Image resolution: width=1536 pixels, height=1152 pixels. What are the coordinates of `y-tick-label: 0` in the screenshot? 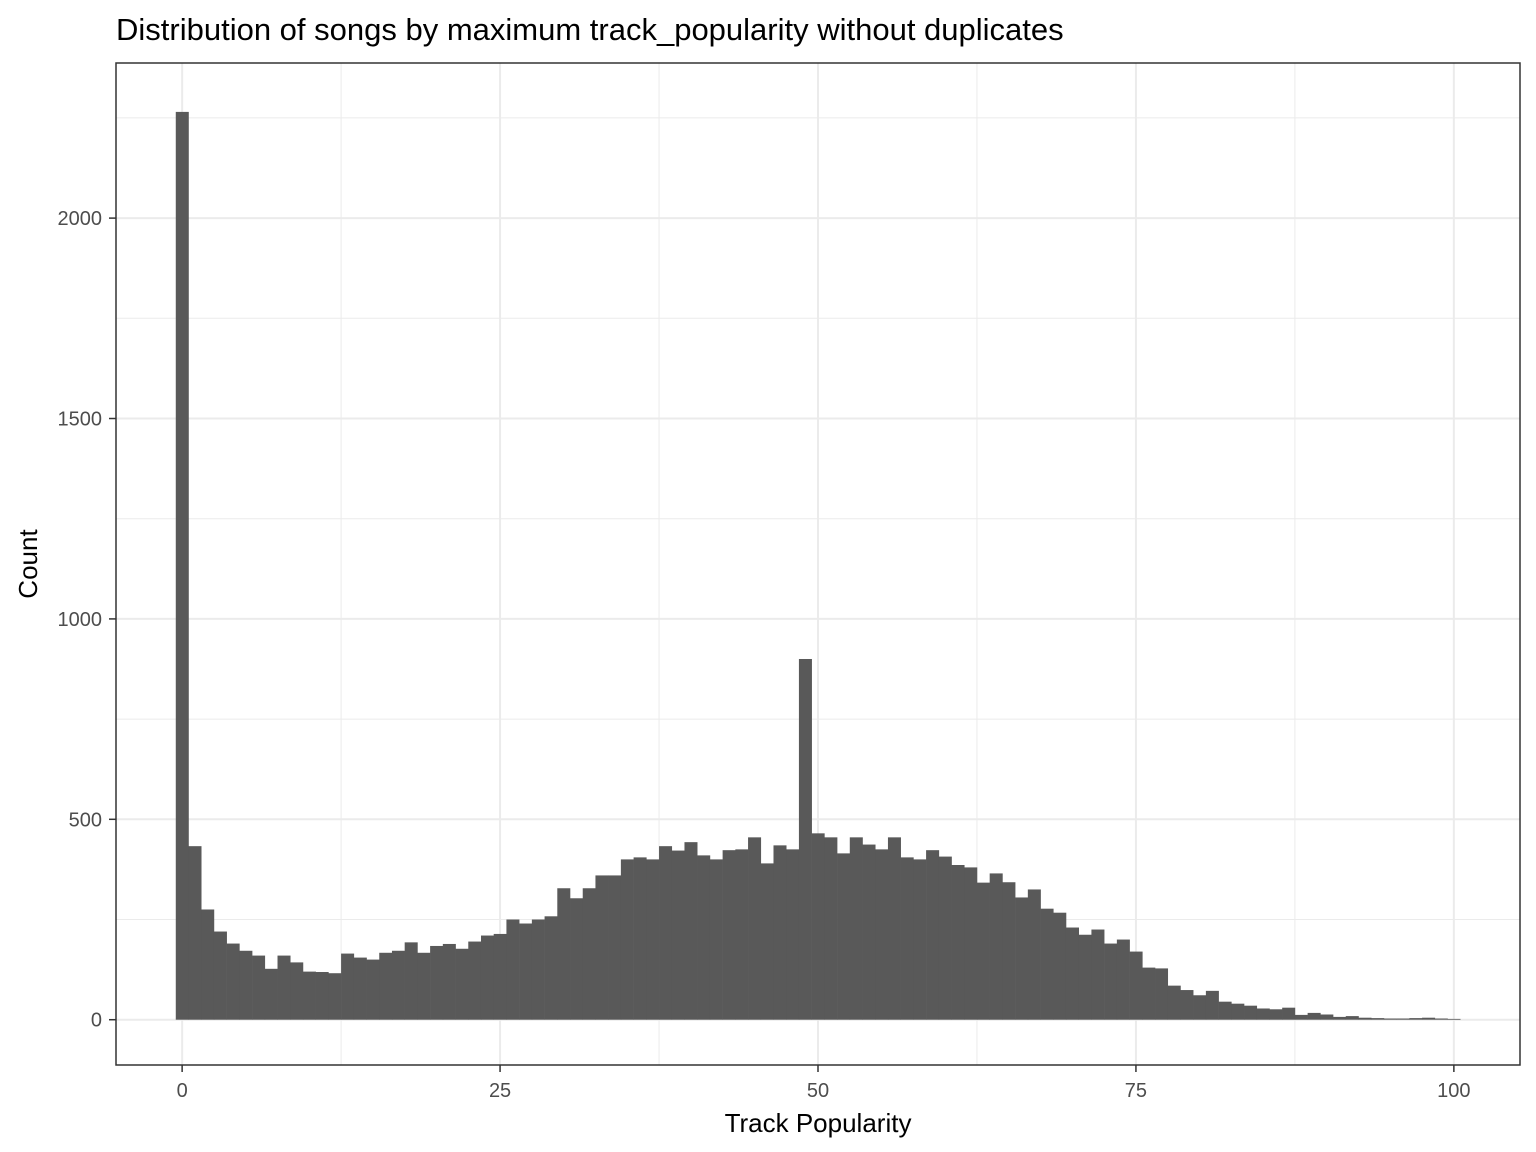 It's located at (96, 1021).